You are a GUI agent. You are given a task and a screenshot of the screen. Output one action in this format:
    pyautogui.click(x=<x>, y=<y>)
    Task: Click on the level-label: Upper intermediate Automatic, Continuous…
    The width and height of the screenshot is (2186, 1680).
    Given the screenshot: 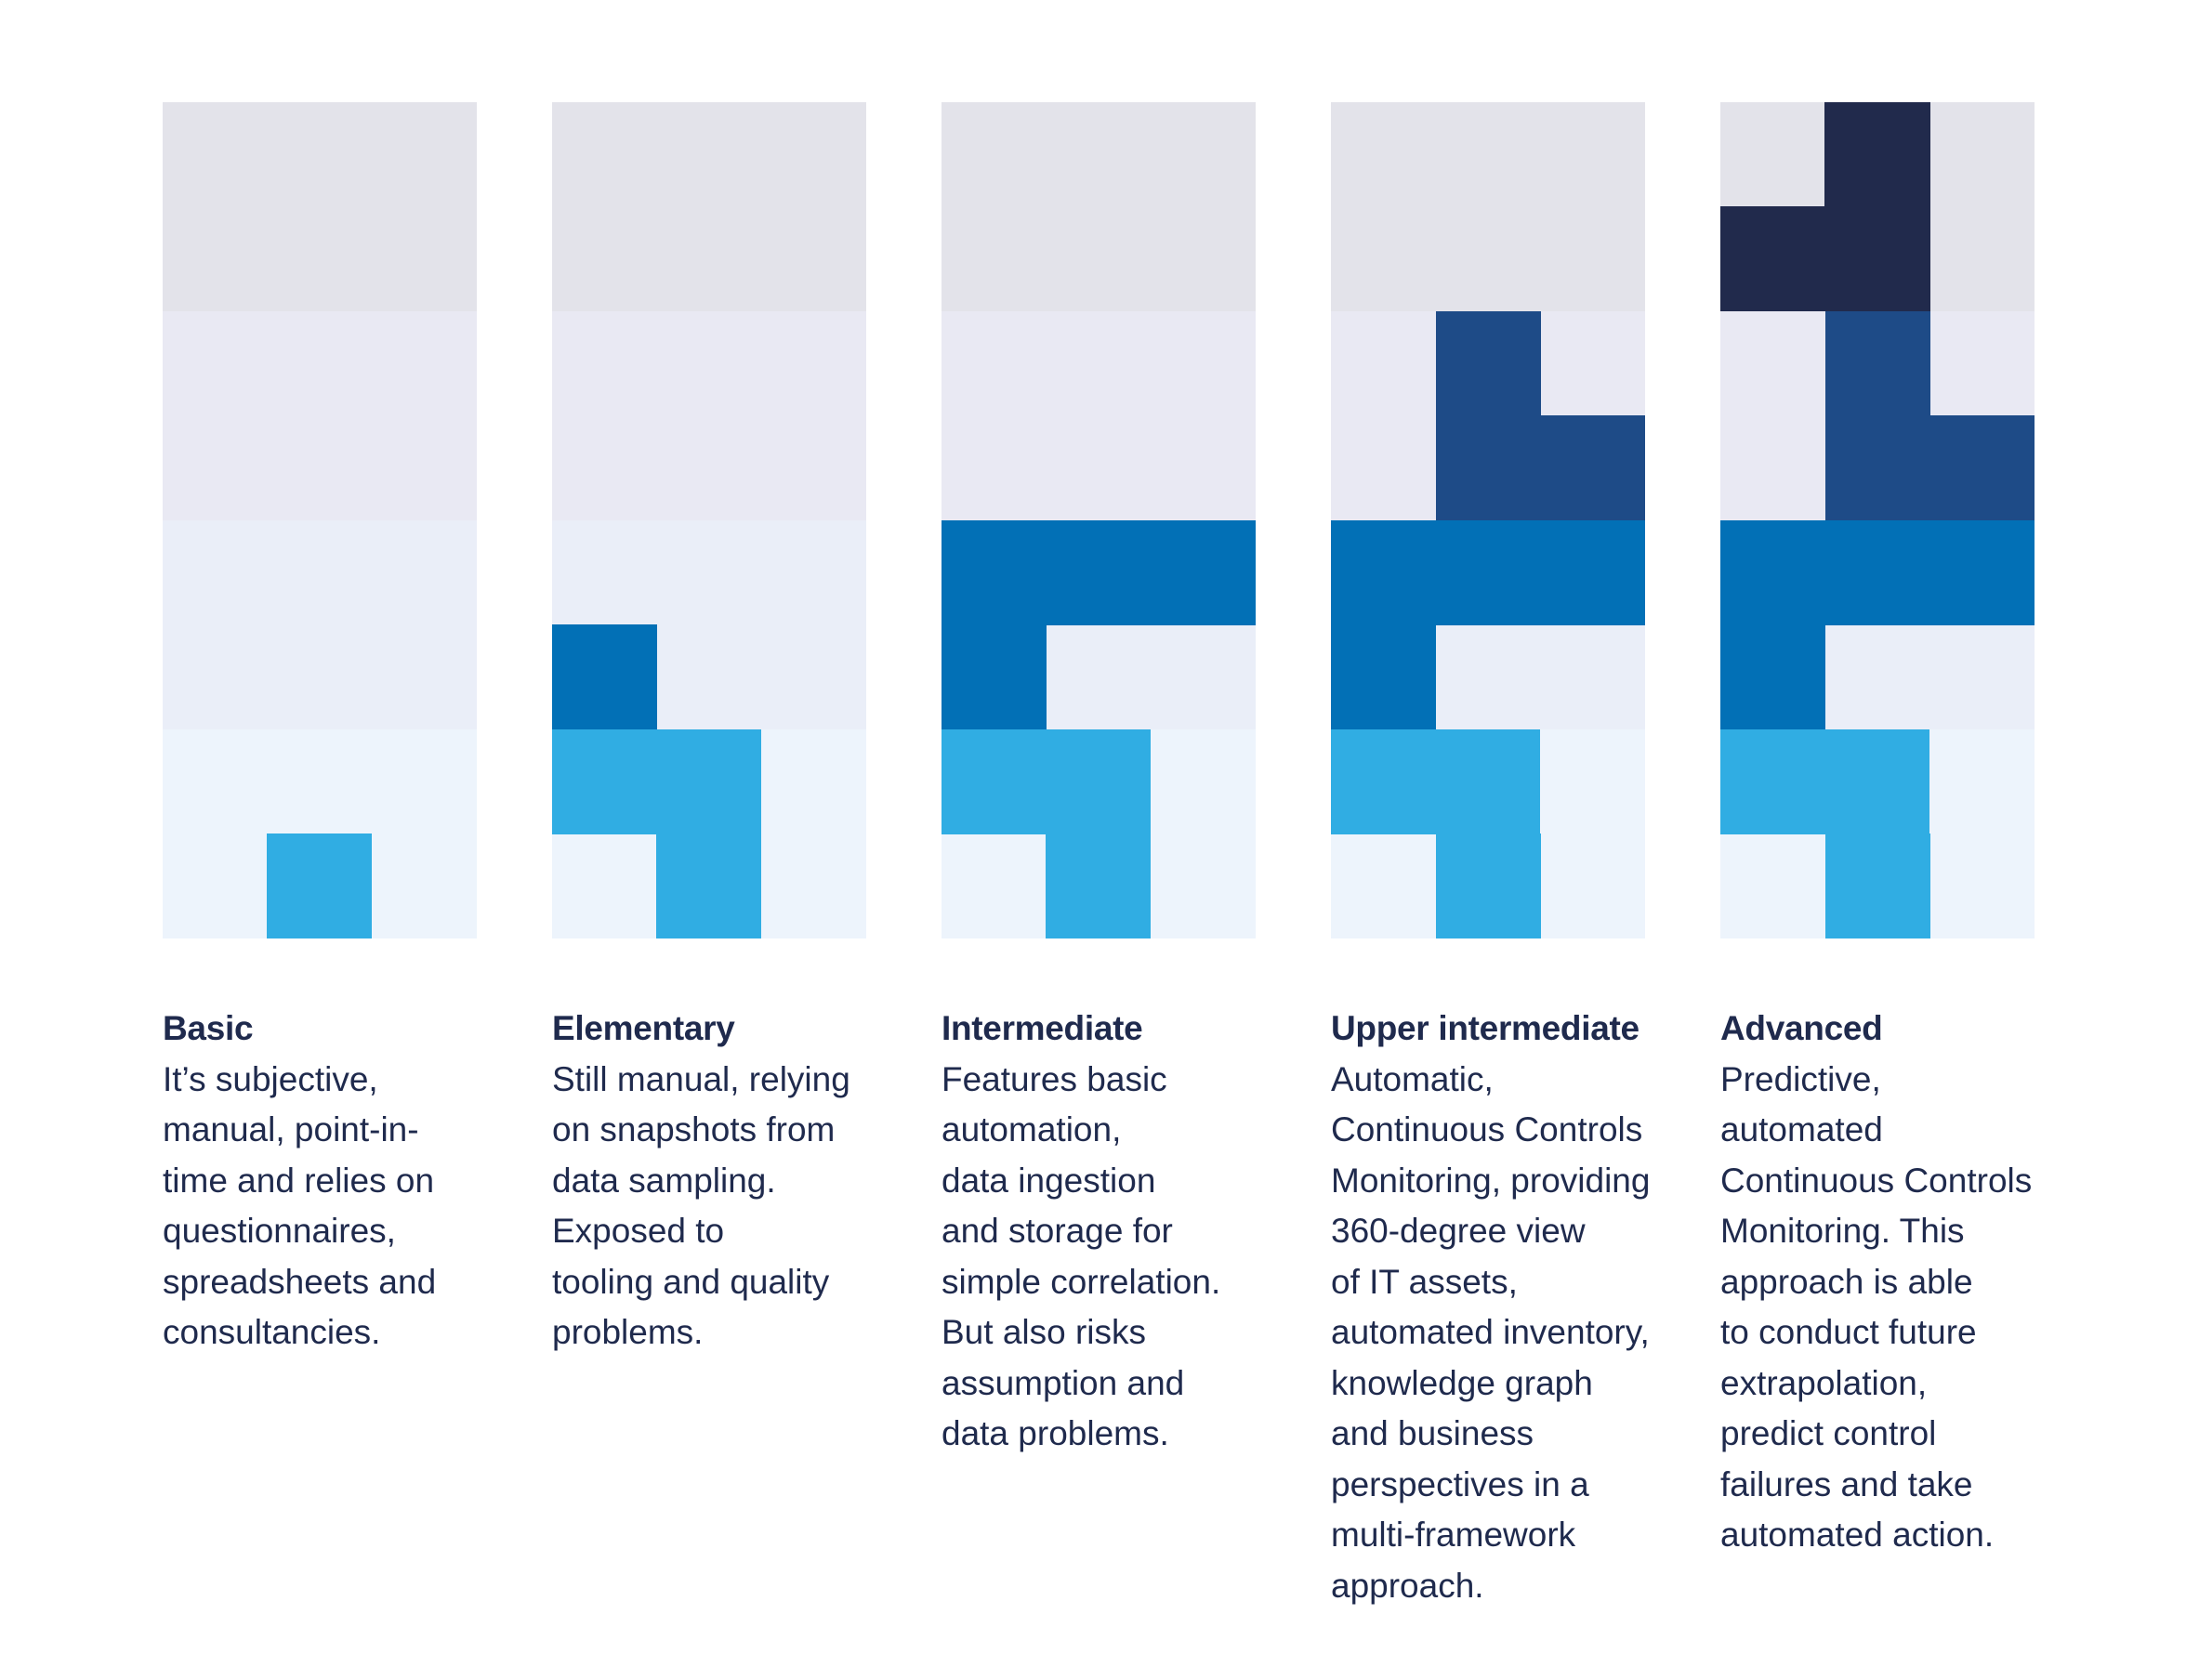 What is the action you would take?
    pyautogui.click(x=1498, y=1307)
    